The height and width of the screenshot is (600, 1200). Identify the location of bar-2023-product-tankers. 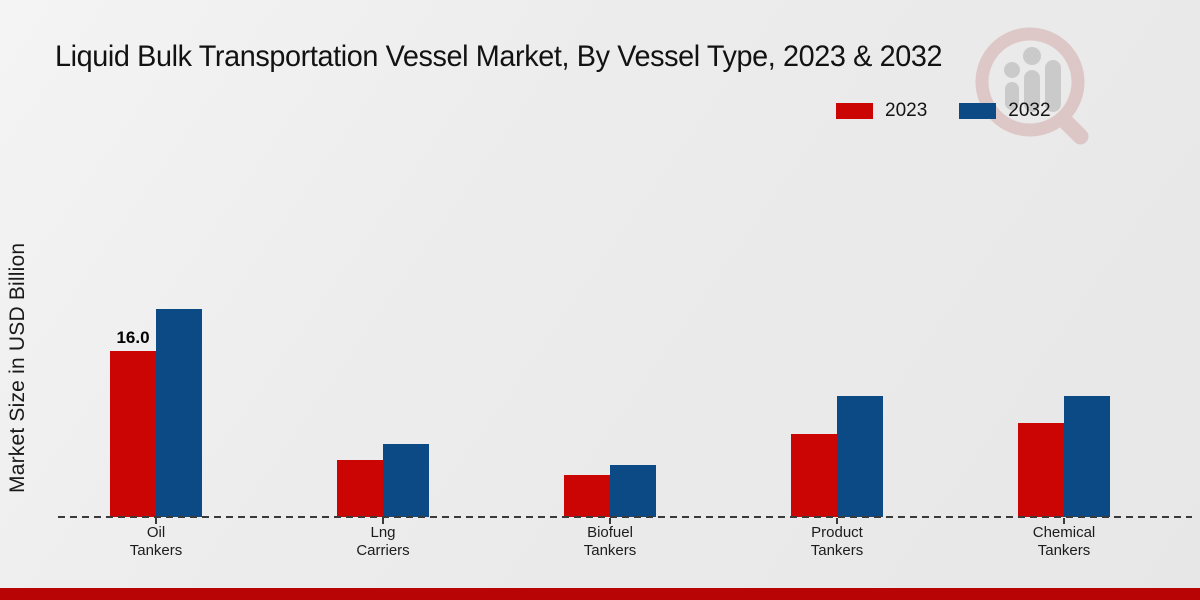
(814, 475).